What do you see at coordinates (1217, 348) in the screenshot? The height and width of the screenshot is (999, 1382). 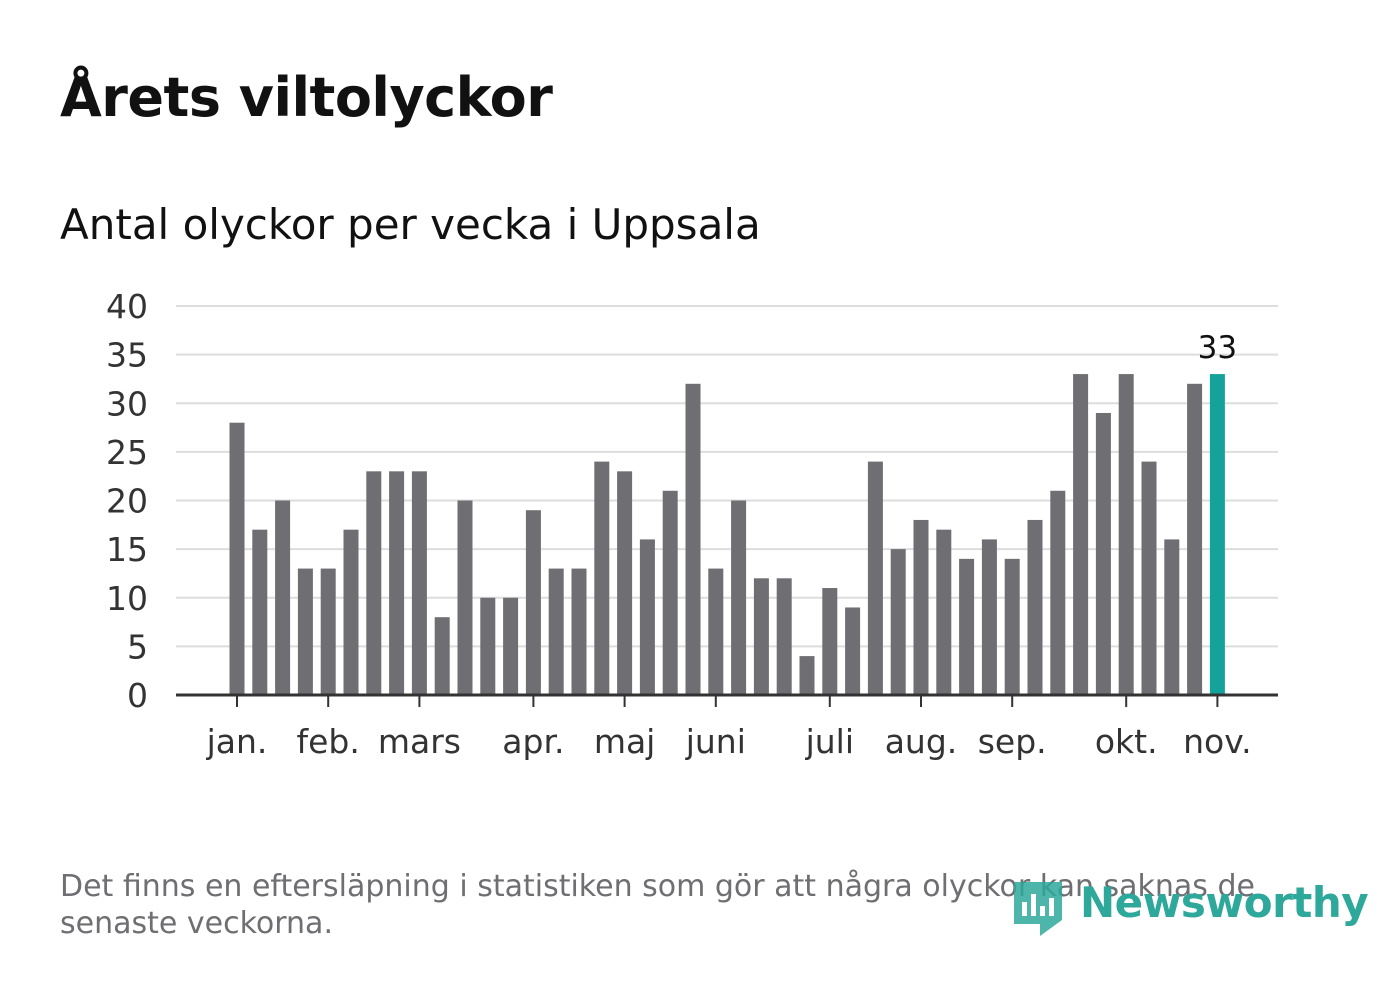 I see `highlight-value-label: 33` at bounding box center [1217, 348].